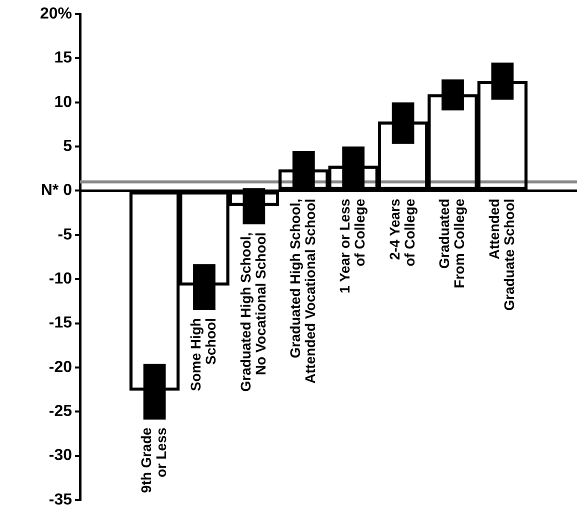  What do you see at coordinates (67, 146) in the screenshot?
I see `y-tick-label: 5` at bounding box center [67, 146].